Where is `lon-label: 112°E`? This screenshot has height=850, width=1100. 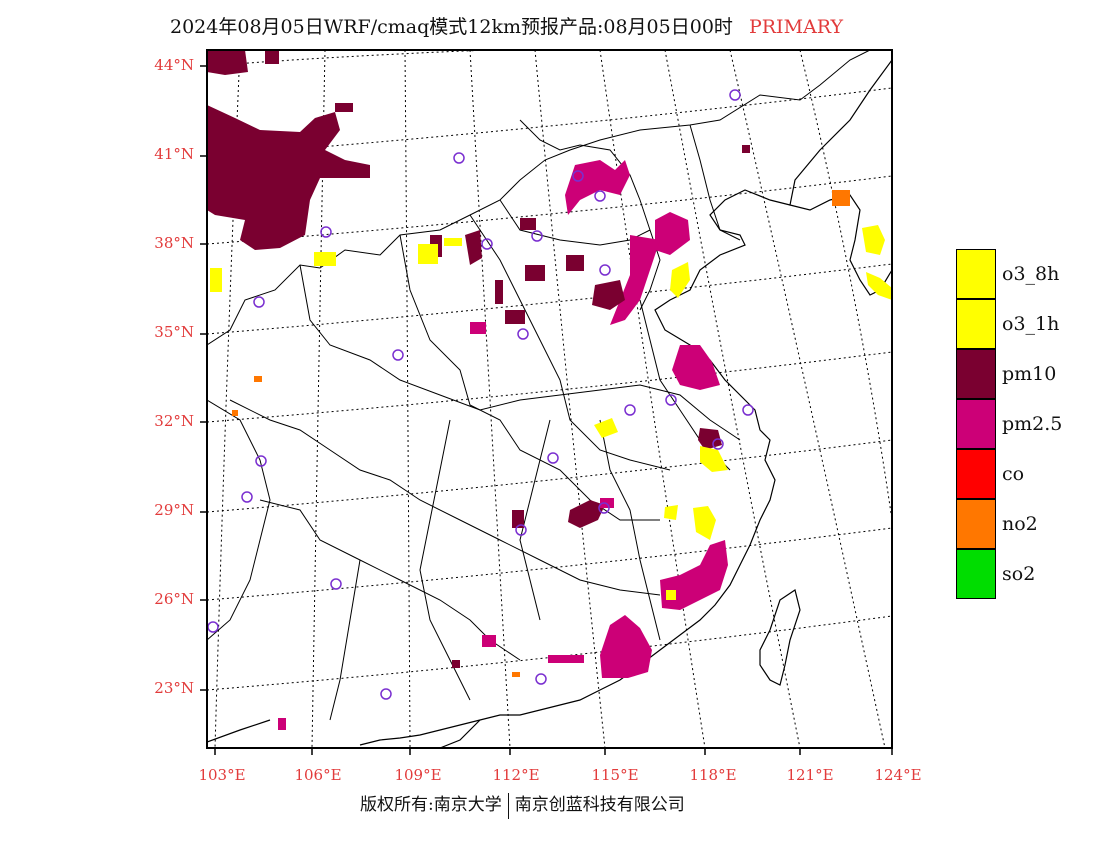 lon-label: 112°E is located at coordinates (516, 775).